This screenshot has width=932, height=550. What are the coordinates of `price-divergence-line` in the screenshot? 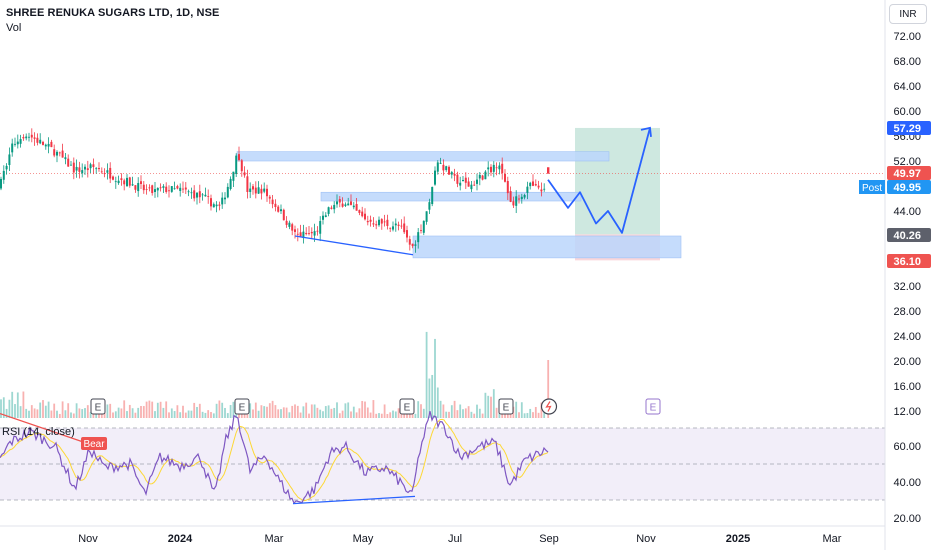 It's located at (354, 245).